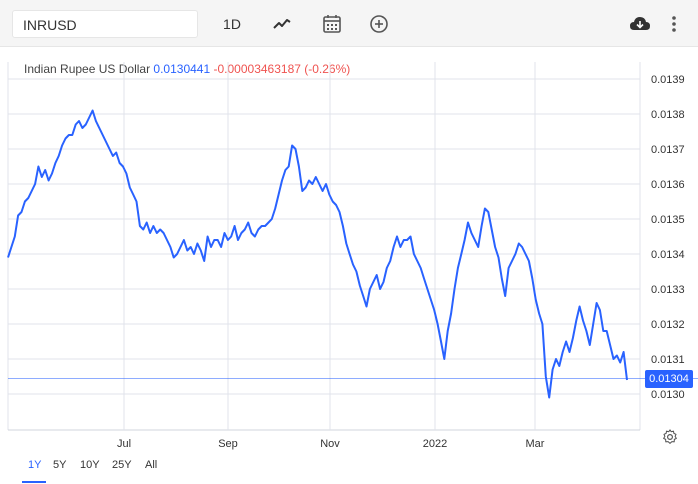  I want to click on y-tick-label: 0.0134, so click(668, 255).